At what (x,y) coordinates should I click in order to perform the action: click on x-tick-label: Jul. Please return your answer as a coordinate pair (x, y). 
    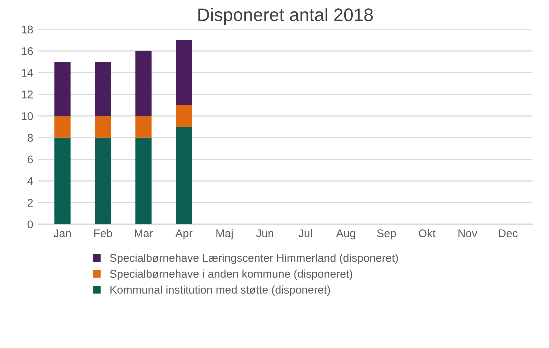
    Looking at the image, I should click on (305, 233).